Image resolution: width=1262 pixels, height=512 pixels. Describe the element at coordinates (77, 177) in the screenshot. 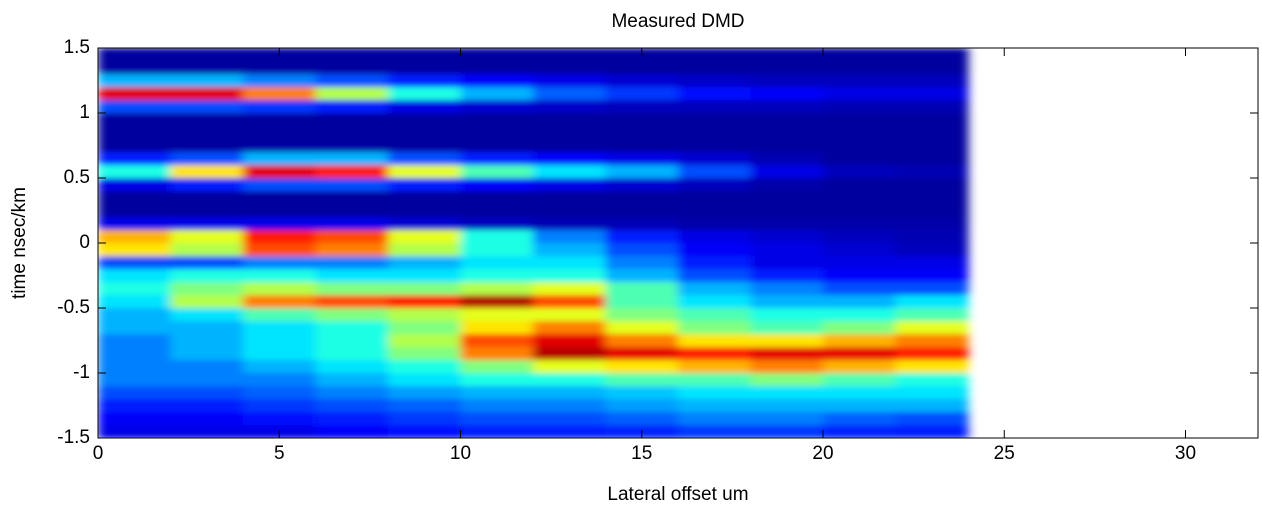

I see `y-tick-label: 0.5` at that location.